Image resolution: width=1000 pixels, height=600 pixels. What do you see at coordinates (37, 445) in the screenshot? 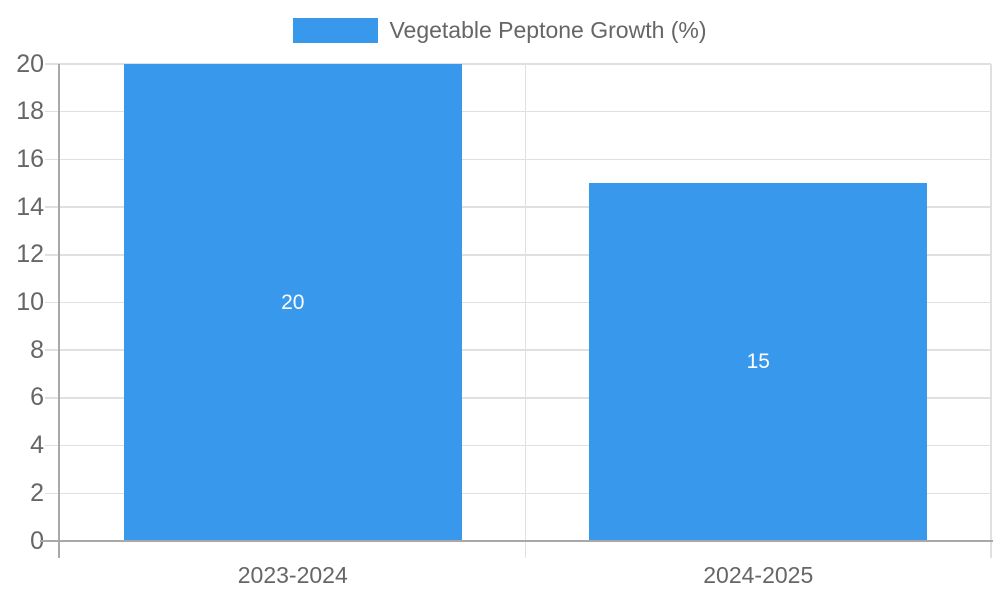
I see `y-axis-tick-label: 4` at bounding box center [37, 445].